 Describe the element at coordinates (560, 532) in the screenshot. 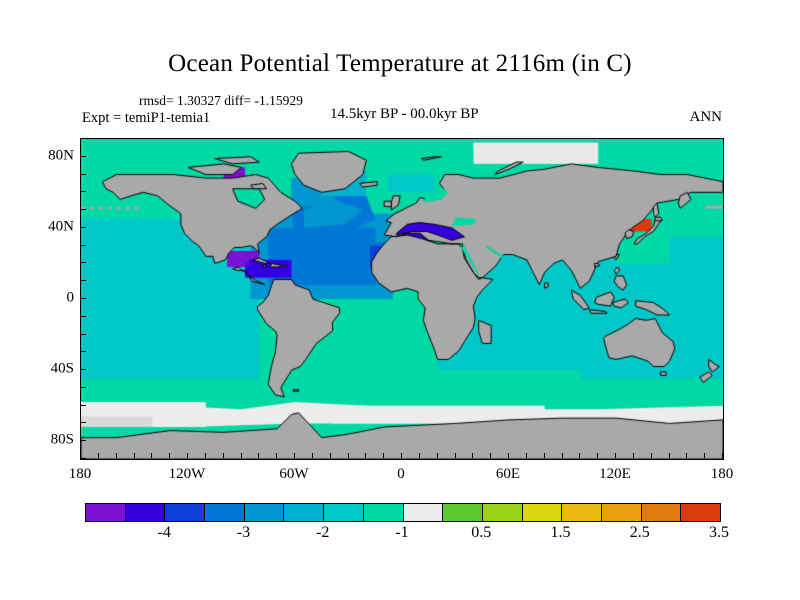

I see `colorbar-tick-label: 1.5` at that location.